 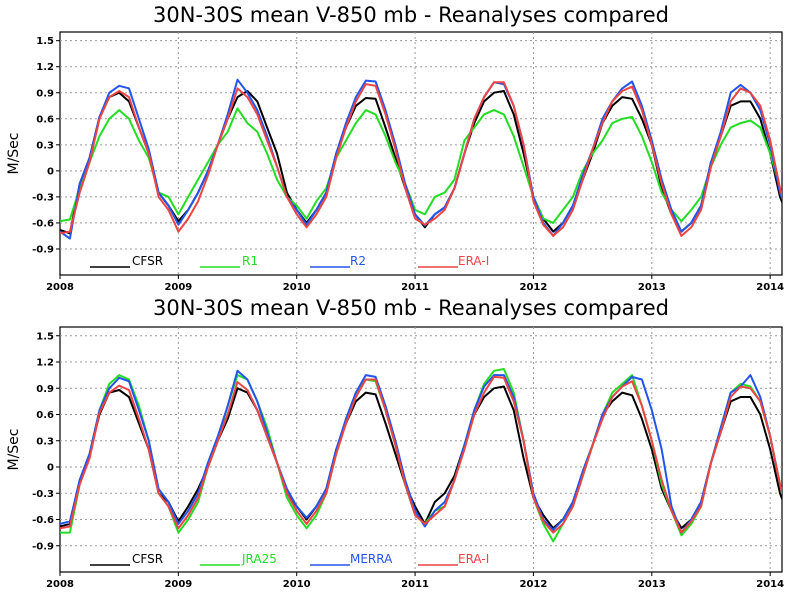 I want to click on legend-label: R2, so click(x=358, y=261).